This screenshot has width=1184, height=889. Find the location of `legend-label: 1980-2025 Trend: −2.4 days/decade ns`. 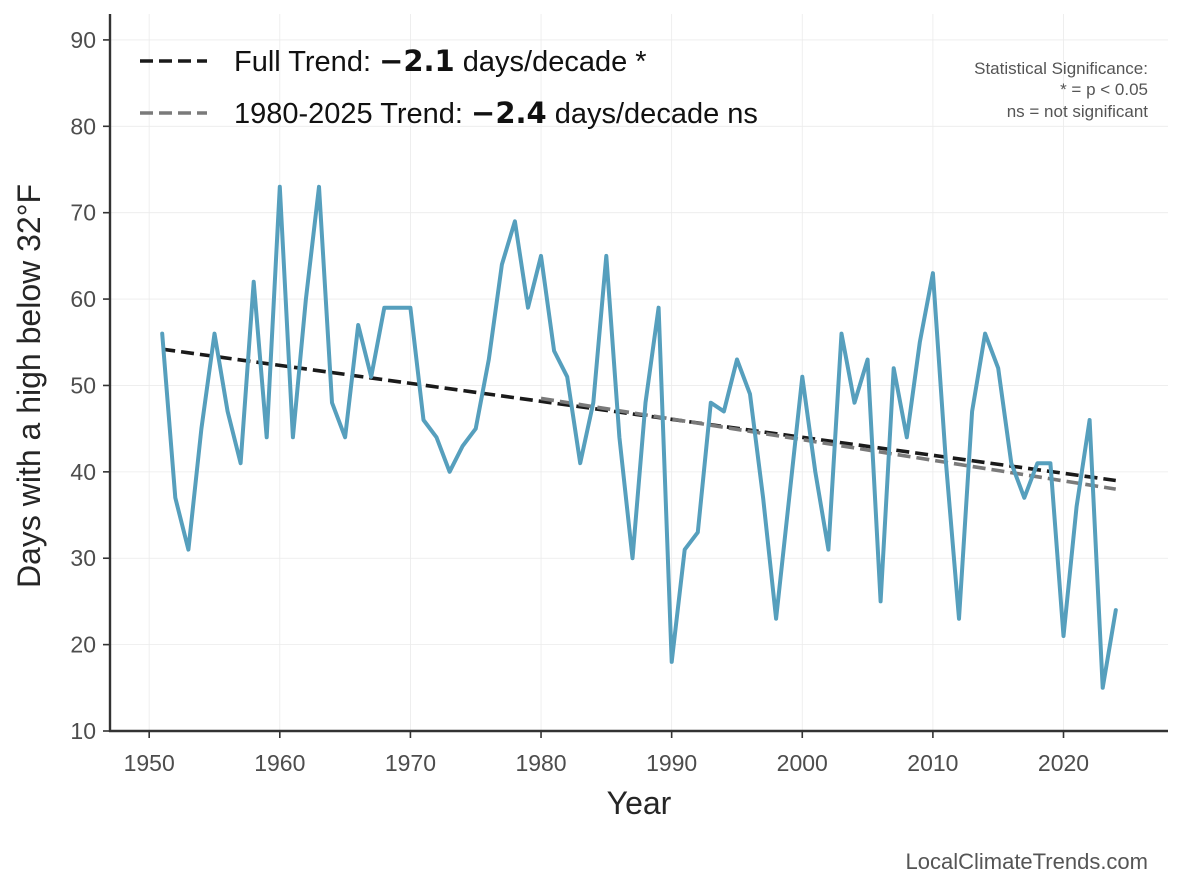

legend-label: 1980-2025 Trend: −2.4 days/decade ns is located at coordinates (496, 113).